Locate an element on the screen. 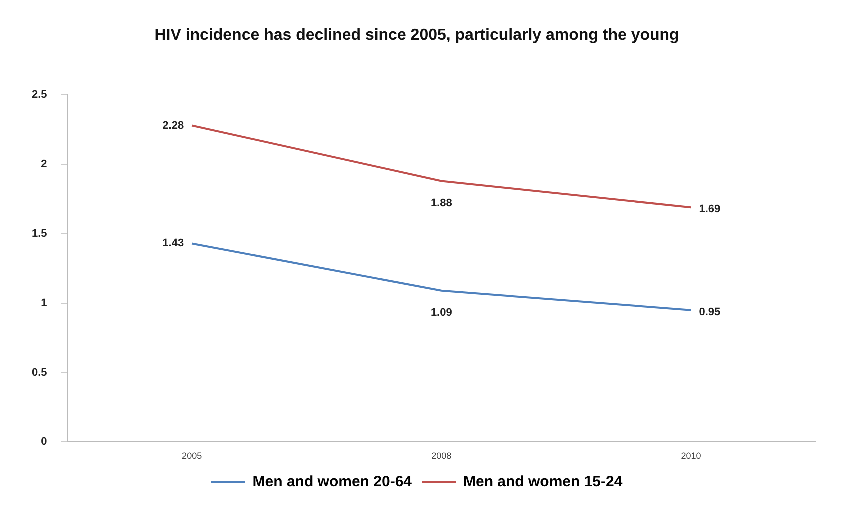 The image size is (864, 512). legend-label: Men and women 15-24 is located at coordinates (544, 482).